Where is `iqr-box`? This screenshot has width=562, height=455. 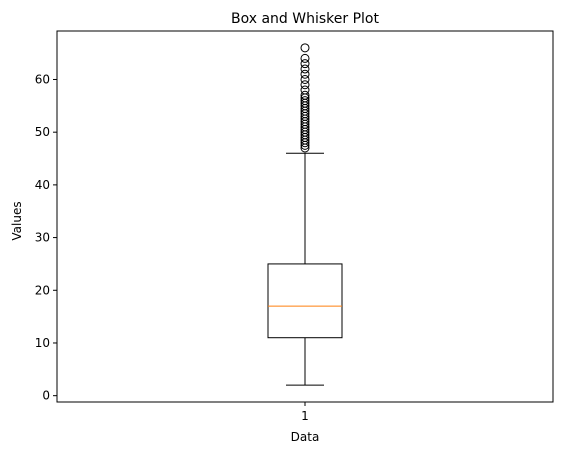 iqr-box is located at coordinates (305, 301).